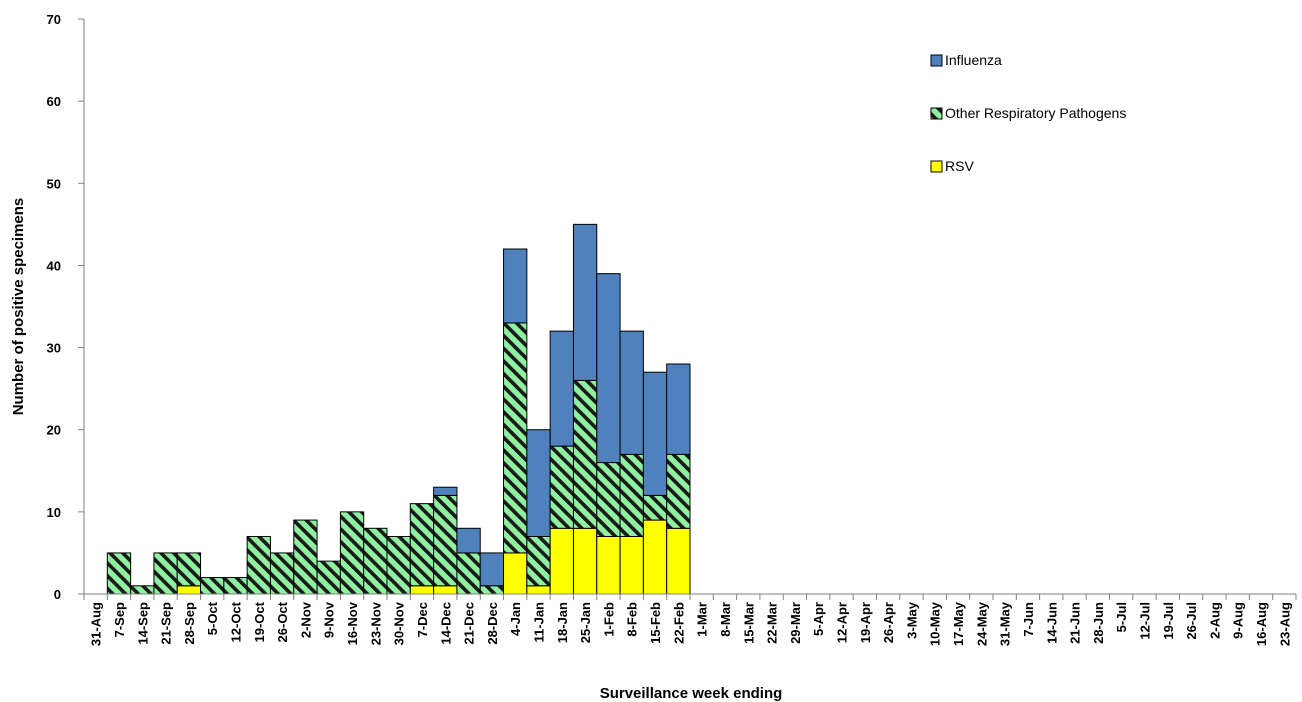 The image size is (1302, 702). What do you see at coordinates (119, 619) in the screenshot?
I see `x-tick-label: 7-Sep` at bounding box center [119, 619].